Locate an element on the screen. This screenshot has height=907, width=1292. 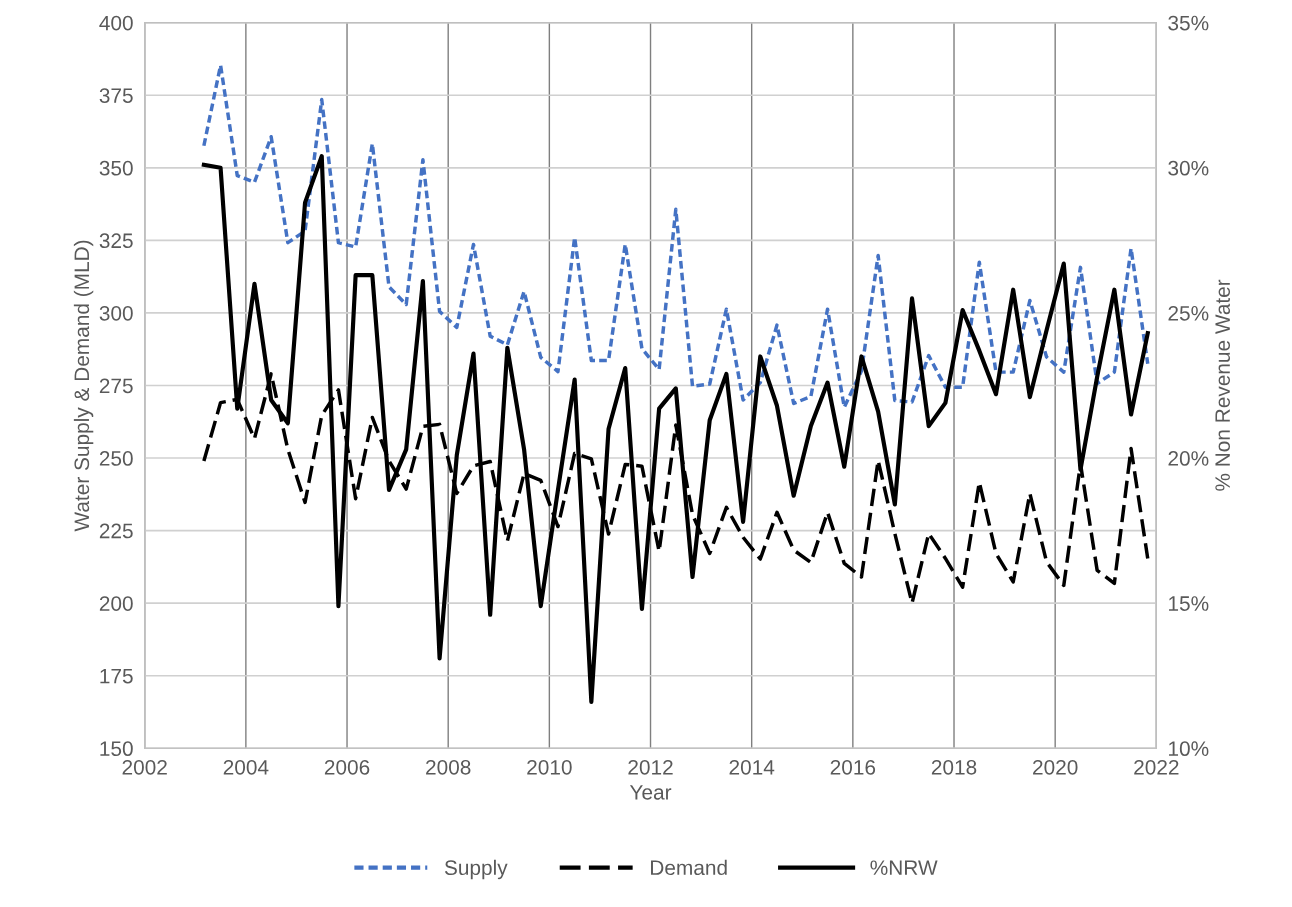
x-tick-label: 2022 is located at coordinates (1156, 767).